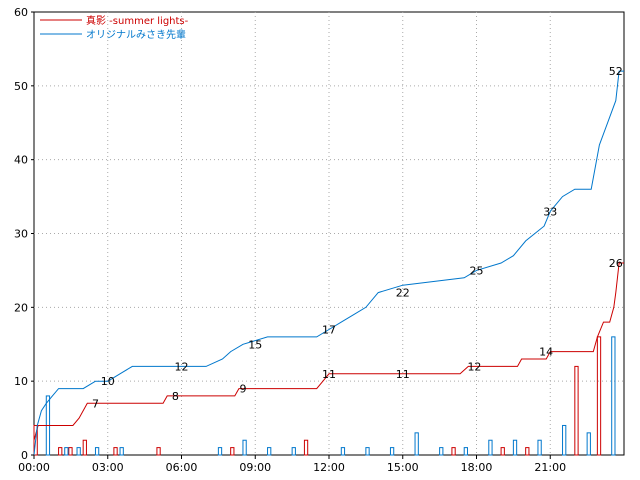 The image size is (640, 480). What do you see at coordinates (175, 396) in the screenshot?
I see `data-label-0: 8` at bounding box center [175, 396].